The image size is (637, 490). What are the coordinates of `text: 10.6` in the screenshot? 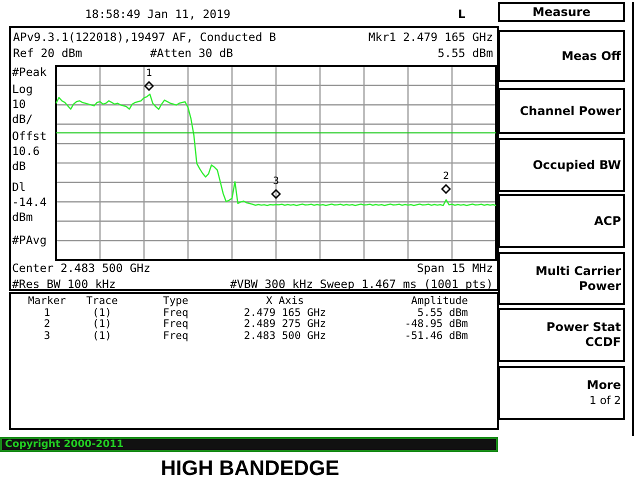 It's located at (26, 151).